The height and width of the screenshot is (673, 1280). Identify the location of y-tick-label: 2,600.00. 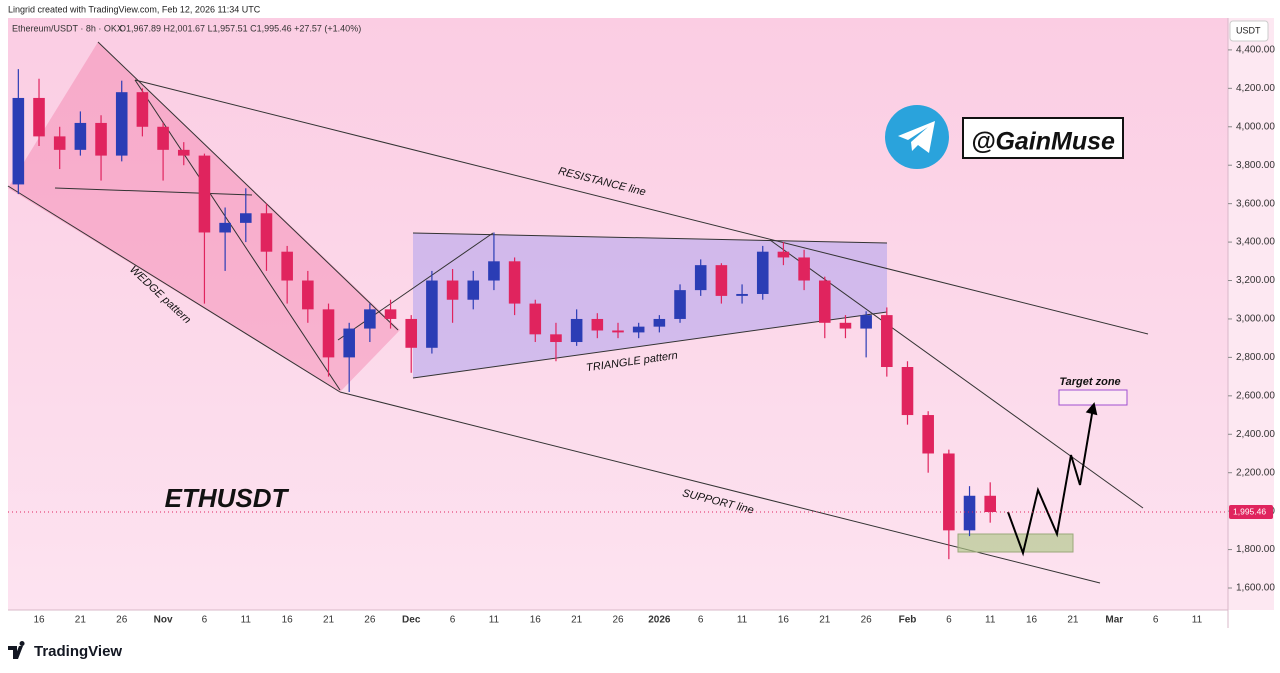
(1255, 395).